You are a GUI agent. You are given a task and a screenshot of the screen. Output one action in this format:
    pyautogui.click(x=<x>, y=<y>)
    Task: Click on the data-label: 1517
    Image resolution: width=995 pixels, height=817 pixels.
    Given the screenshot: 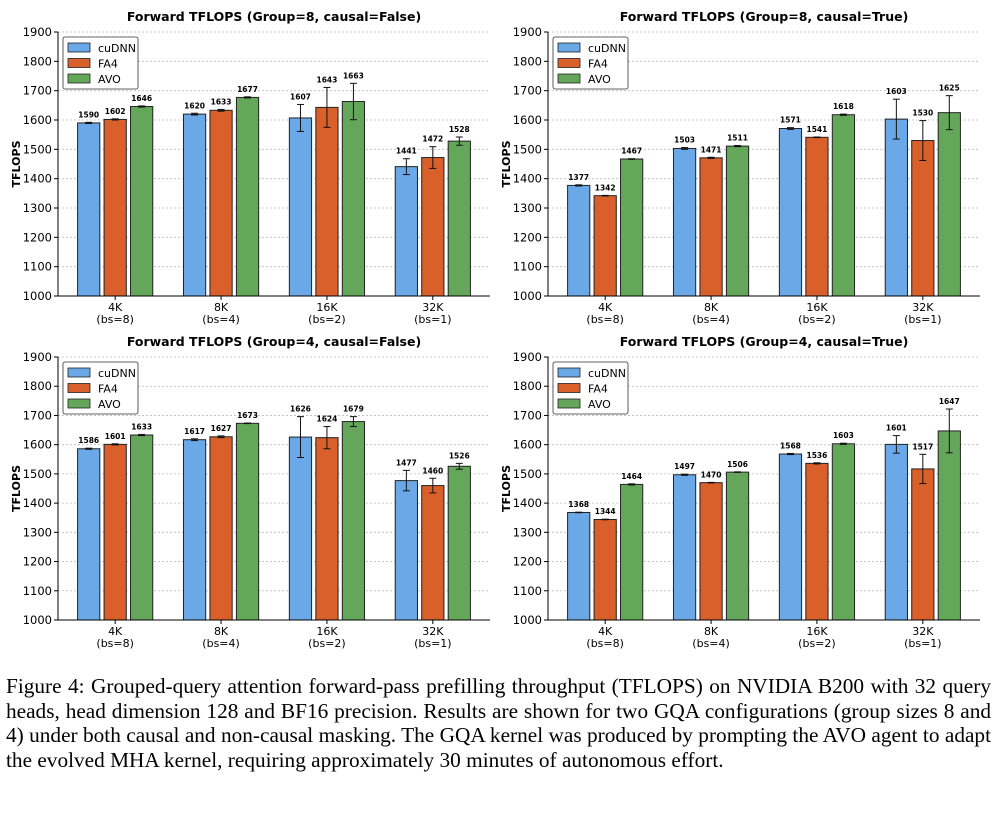 What is the action you would take?
    pyautogui.click(x=922, y=446)
    